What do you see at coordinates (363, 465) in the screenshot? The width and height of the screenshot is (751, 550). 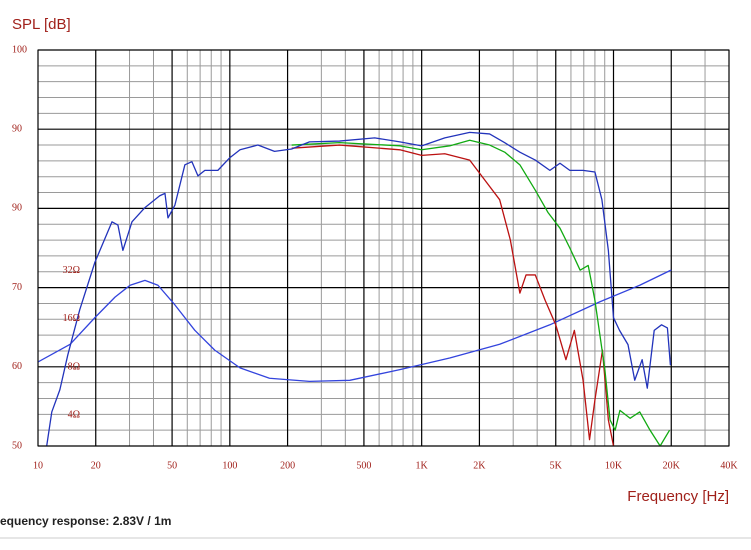 I see `x-tick-label: 500` at bounding box center [363, 465].